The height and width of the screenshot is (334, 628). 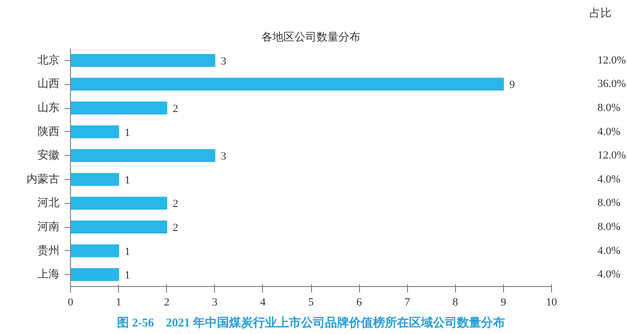 I want to click on y-tick-label: 上海, so click(x=49, y=274).